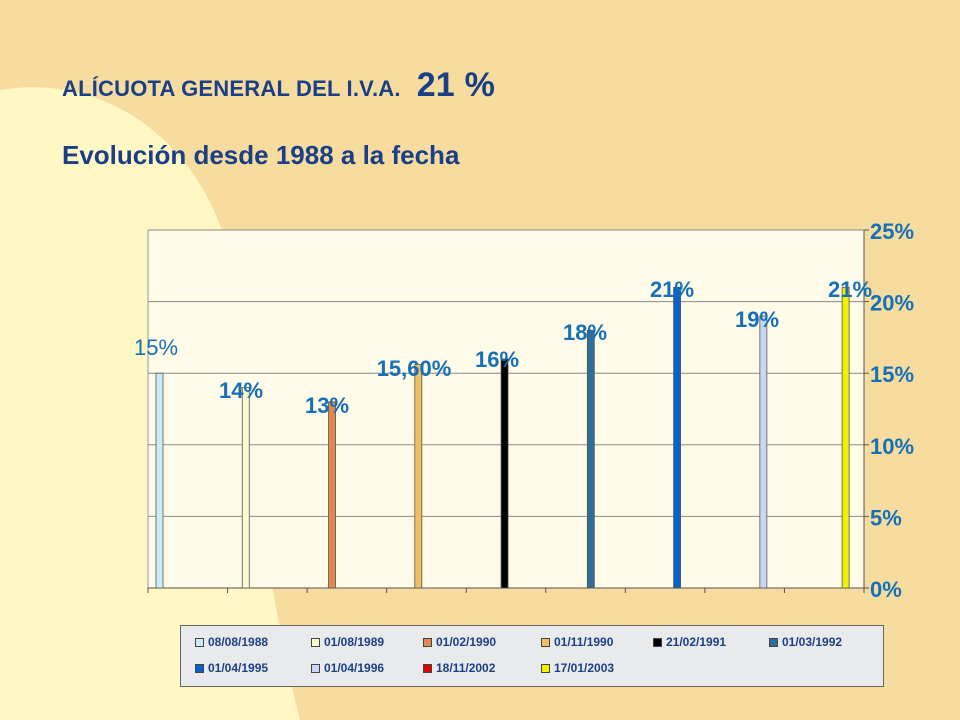 The height and width of the screenshot is (720, 960). I want to click on legend-label: 01/03/1992, so click(812, 642).